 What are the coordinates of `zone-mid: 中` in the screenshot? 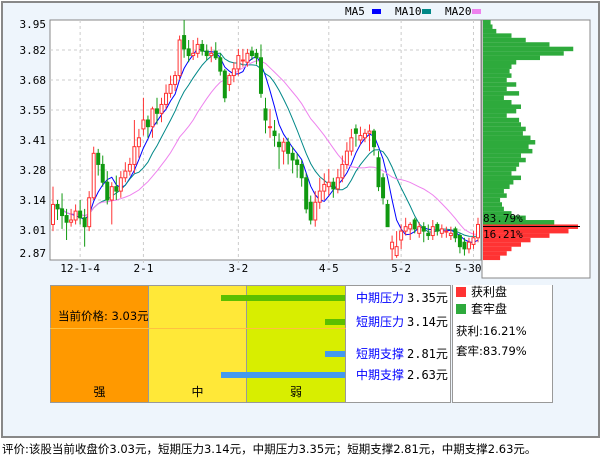 It's located at (197, 344).